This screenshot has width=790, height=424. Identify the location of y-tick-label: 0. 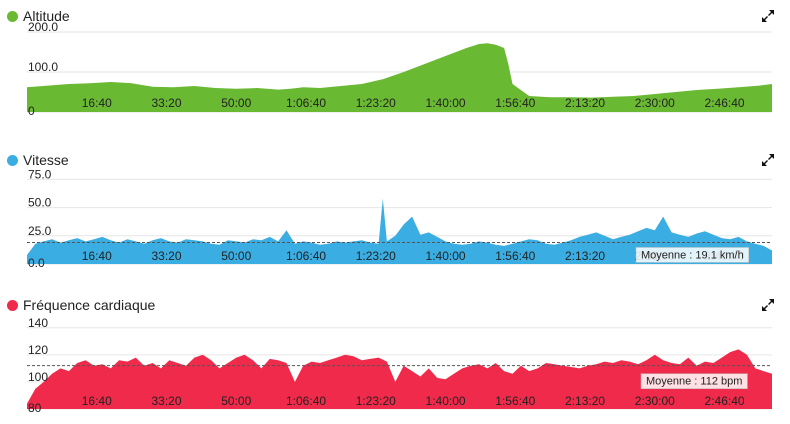
(31, 111).